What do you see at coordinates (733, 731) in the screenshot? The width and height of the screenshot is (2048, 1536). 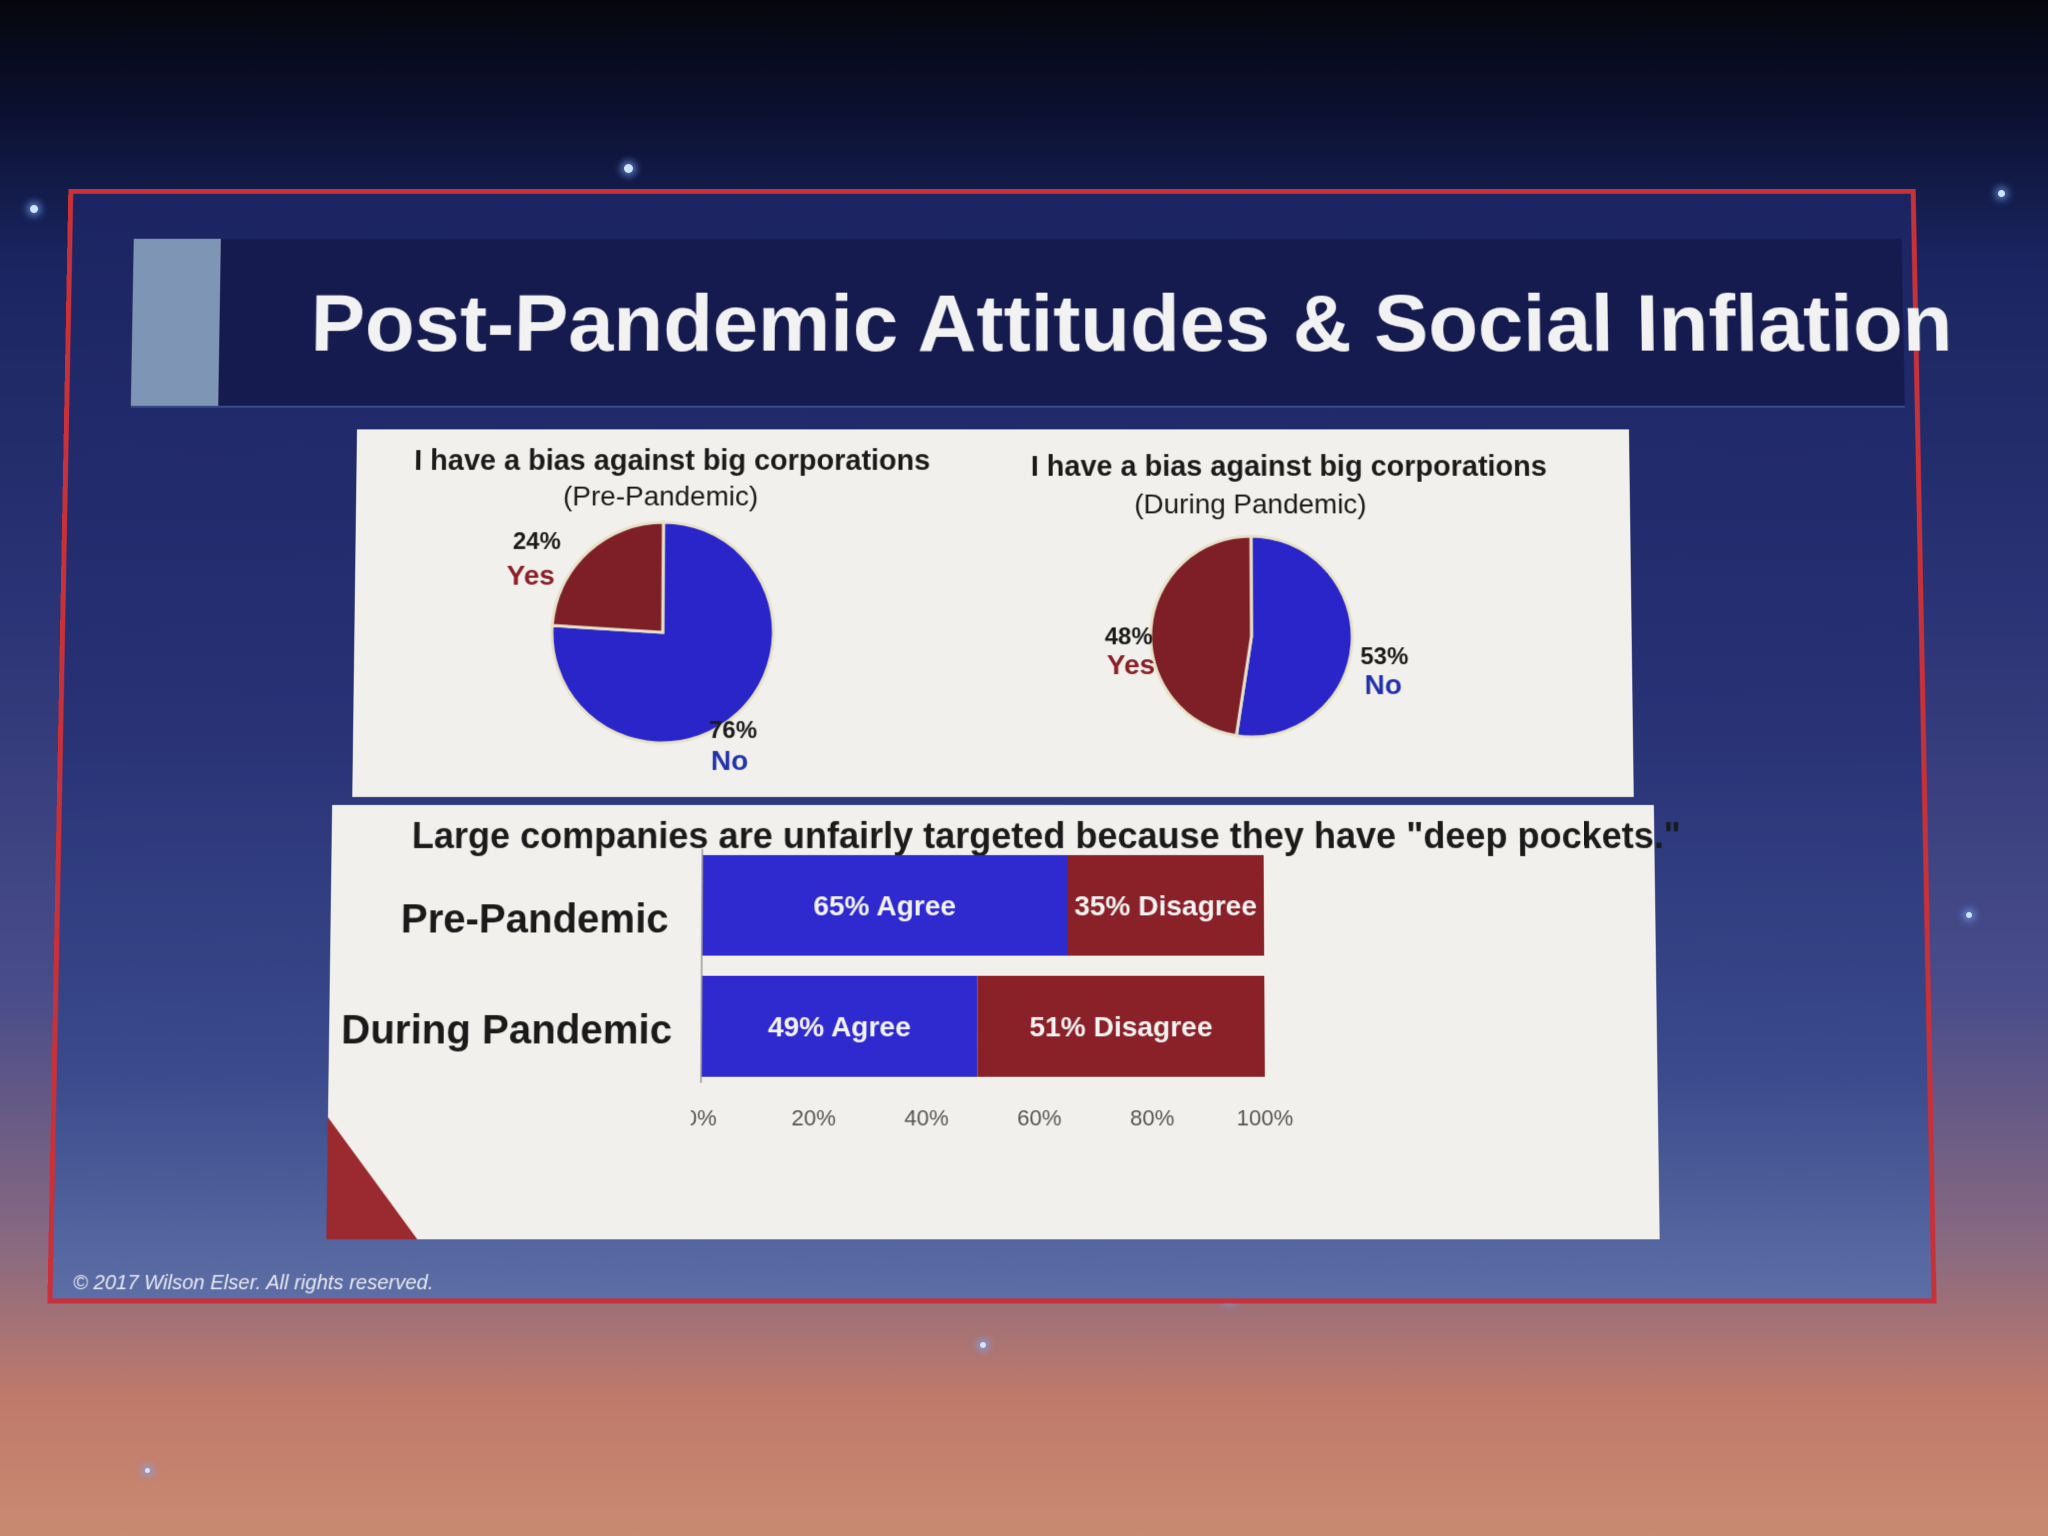 I see `pie1-no-value: 76%` at bounding box center [733, 731].